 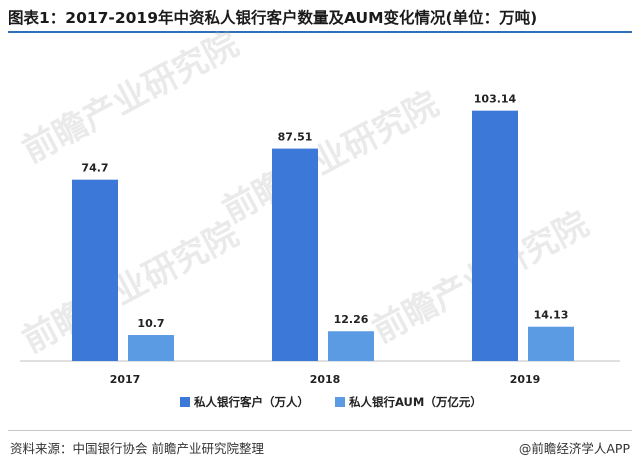 What do you see at coordinates (251, 402) in the screenshot?
I see `legend-label: 私人银行客户（万人）` at bounding box center [251, 402].